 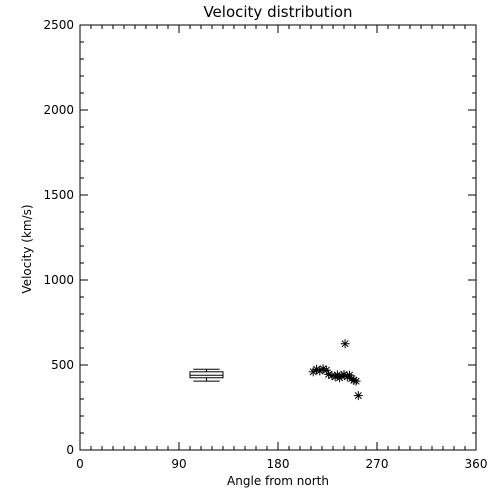 What do you see at coordinates (58, 280) in the screenshot?
I see `y-tick-label: 1000` at bounding box center [58, 280].